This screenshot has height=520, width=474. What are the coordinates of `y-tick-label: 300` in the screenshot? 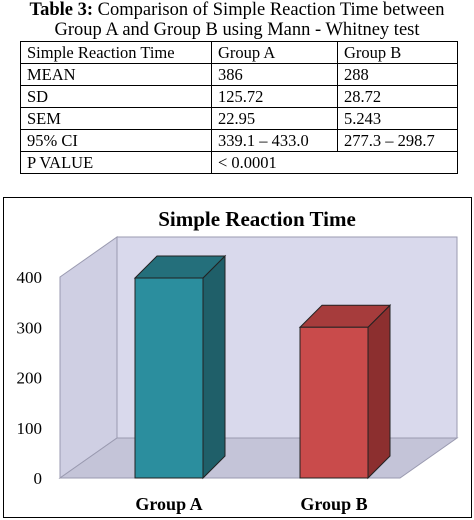 It's located at (30, 327).